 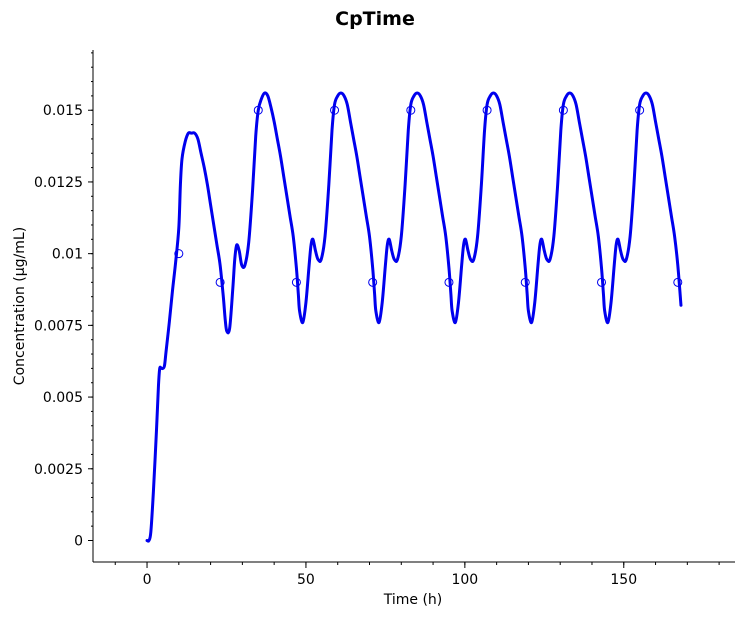 What do you see at coordinates (58, 470) in the screenshot?
I see `y-tick-label: 0.0025` at bounding box center [58, 470].